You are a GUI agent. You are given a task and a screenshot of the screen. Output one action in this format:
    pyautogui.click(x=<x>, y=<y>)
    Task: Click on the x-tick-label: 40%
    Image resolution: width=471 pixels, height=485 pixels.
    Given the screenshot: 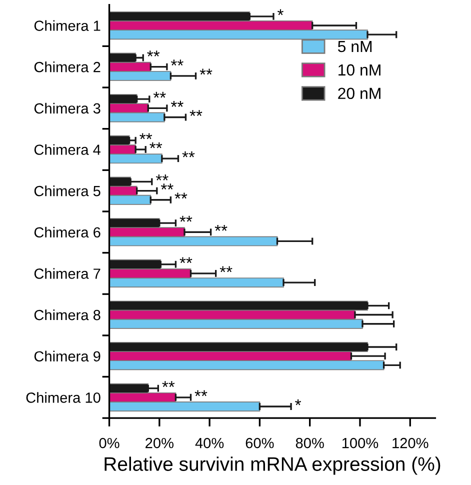 What is the action you would take?
    pyautogui.click(x=209, y=443)
    